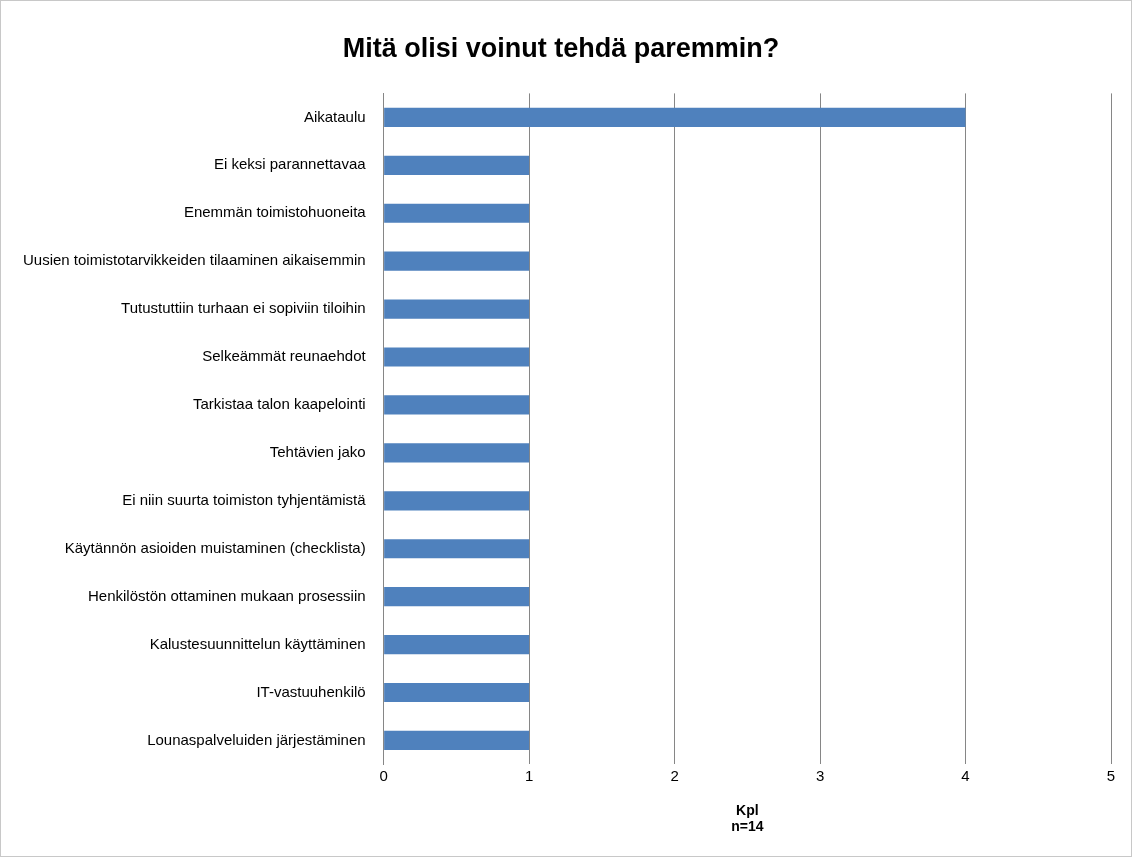  I want to click on chart-title: Mitä olisi voinut tehdä paremmin?, so click(561, 47).